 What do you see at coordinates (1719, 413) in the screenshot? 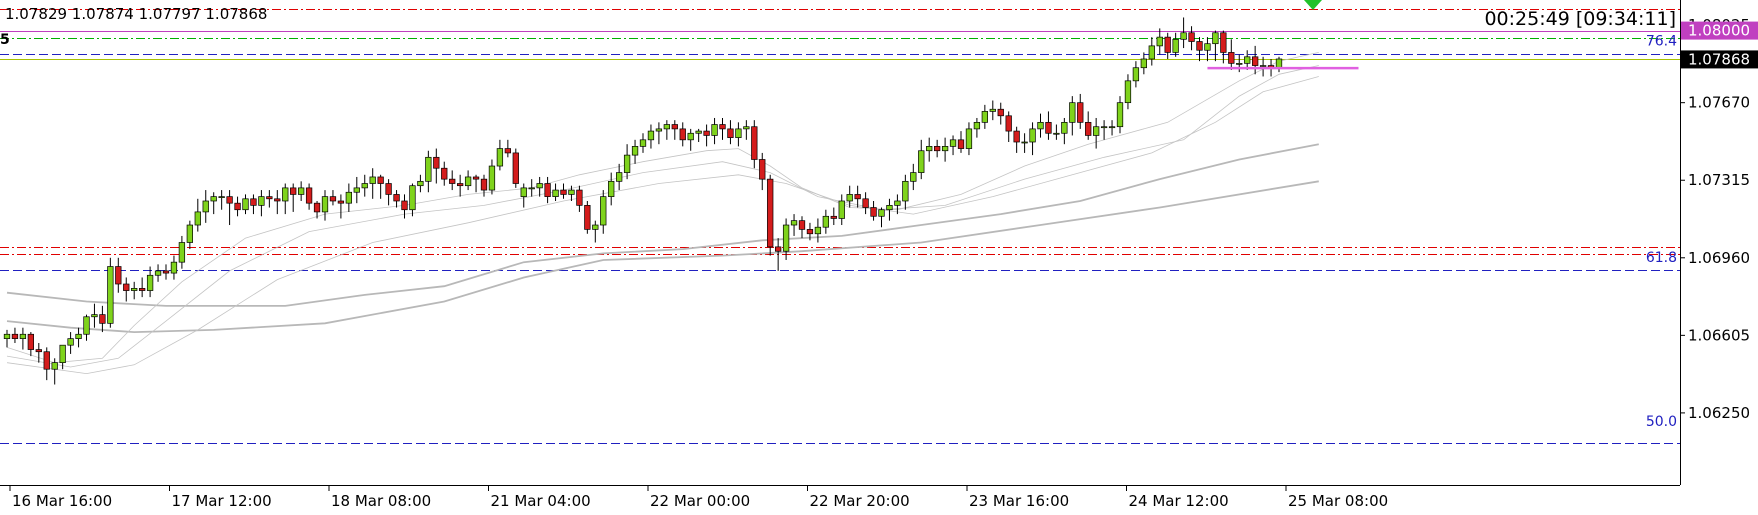
I see `price-tick-label: 1.06250` at bounding box center [1719, 413].